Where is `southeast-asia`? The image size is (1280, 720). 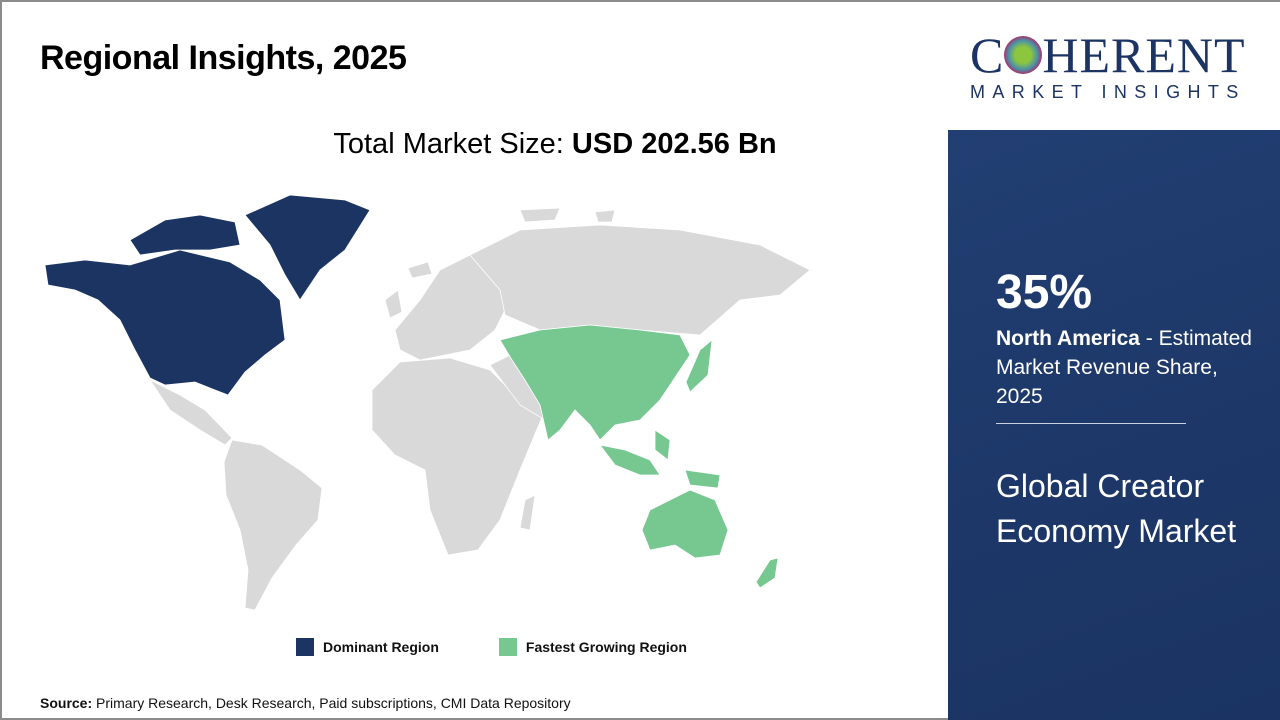 southeast-asia is located at coordinates (635, 452).